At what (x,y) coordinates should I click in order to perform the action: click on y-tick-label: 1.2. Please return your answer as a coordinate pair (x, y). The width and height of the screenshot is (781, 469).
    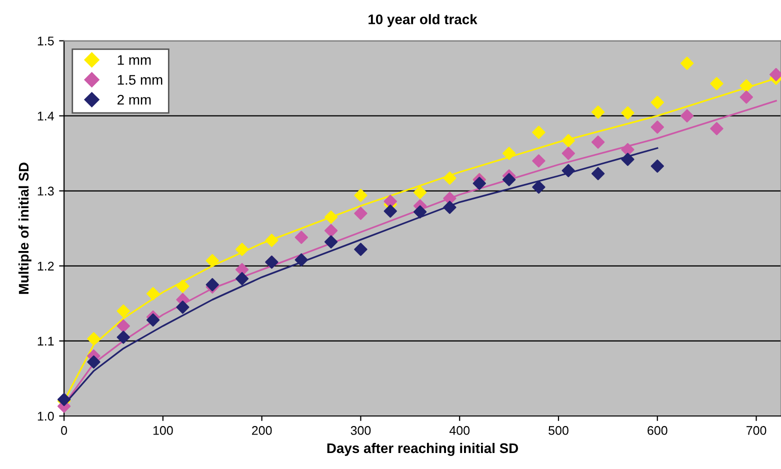
    Looking at the image, I should click on (46, 266).